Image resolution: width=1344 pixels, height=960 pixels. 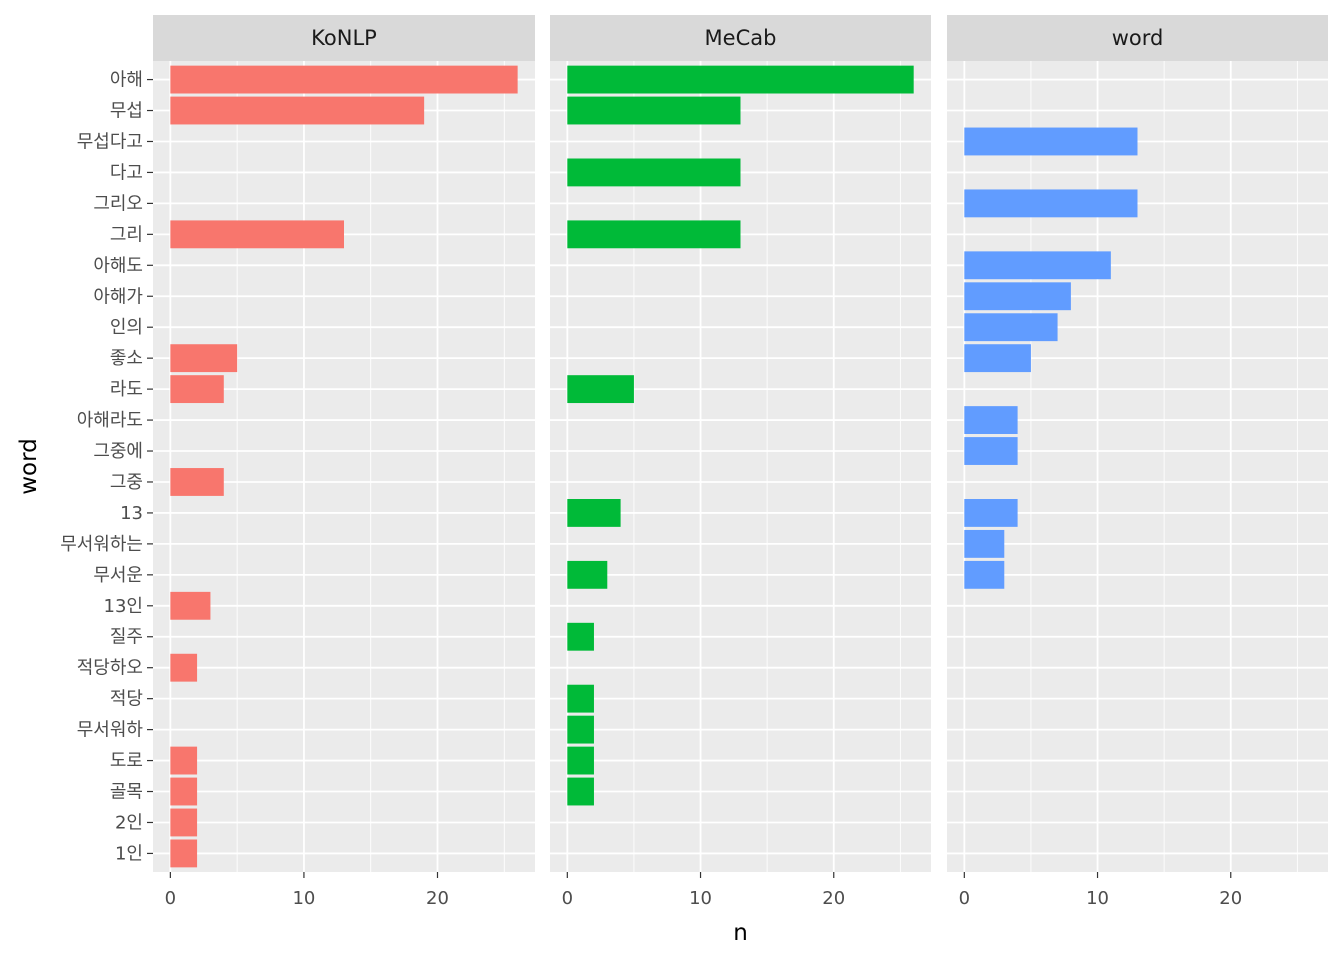 I want to click on y-tick-label: 무서운, so click(x=118, y=575).